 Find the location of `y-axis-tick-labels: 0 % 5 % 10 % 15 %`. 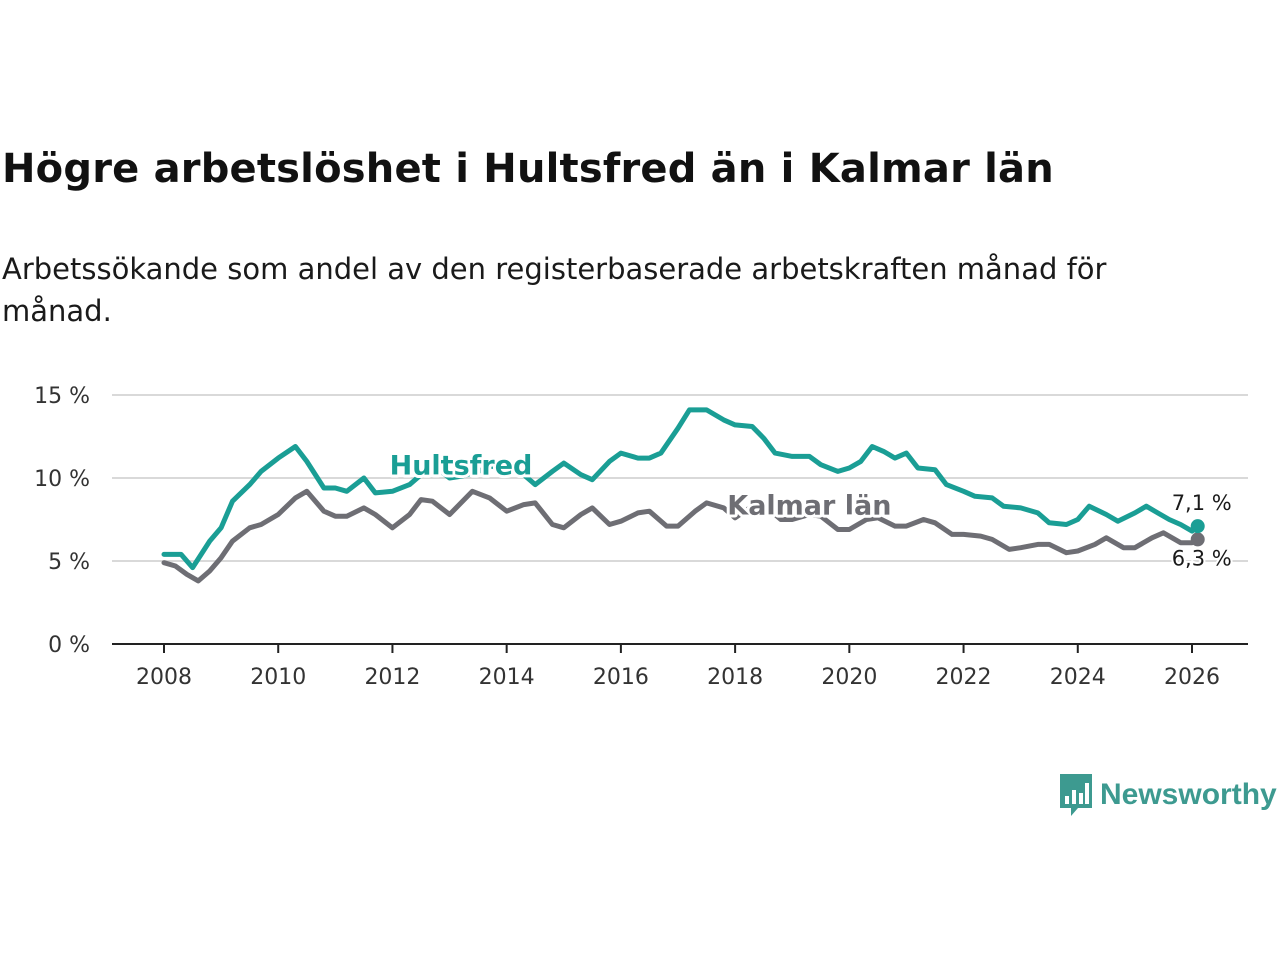

y-axis-tick-labels: 0 % 5 % 10 % 15 % is located at coordinates (62, 521).